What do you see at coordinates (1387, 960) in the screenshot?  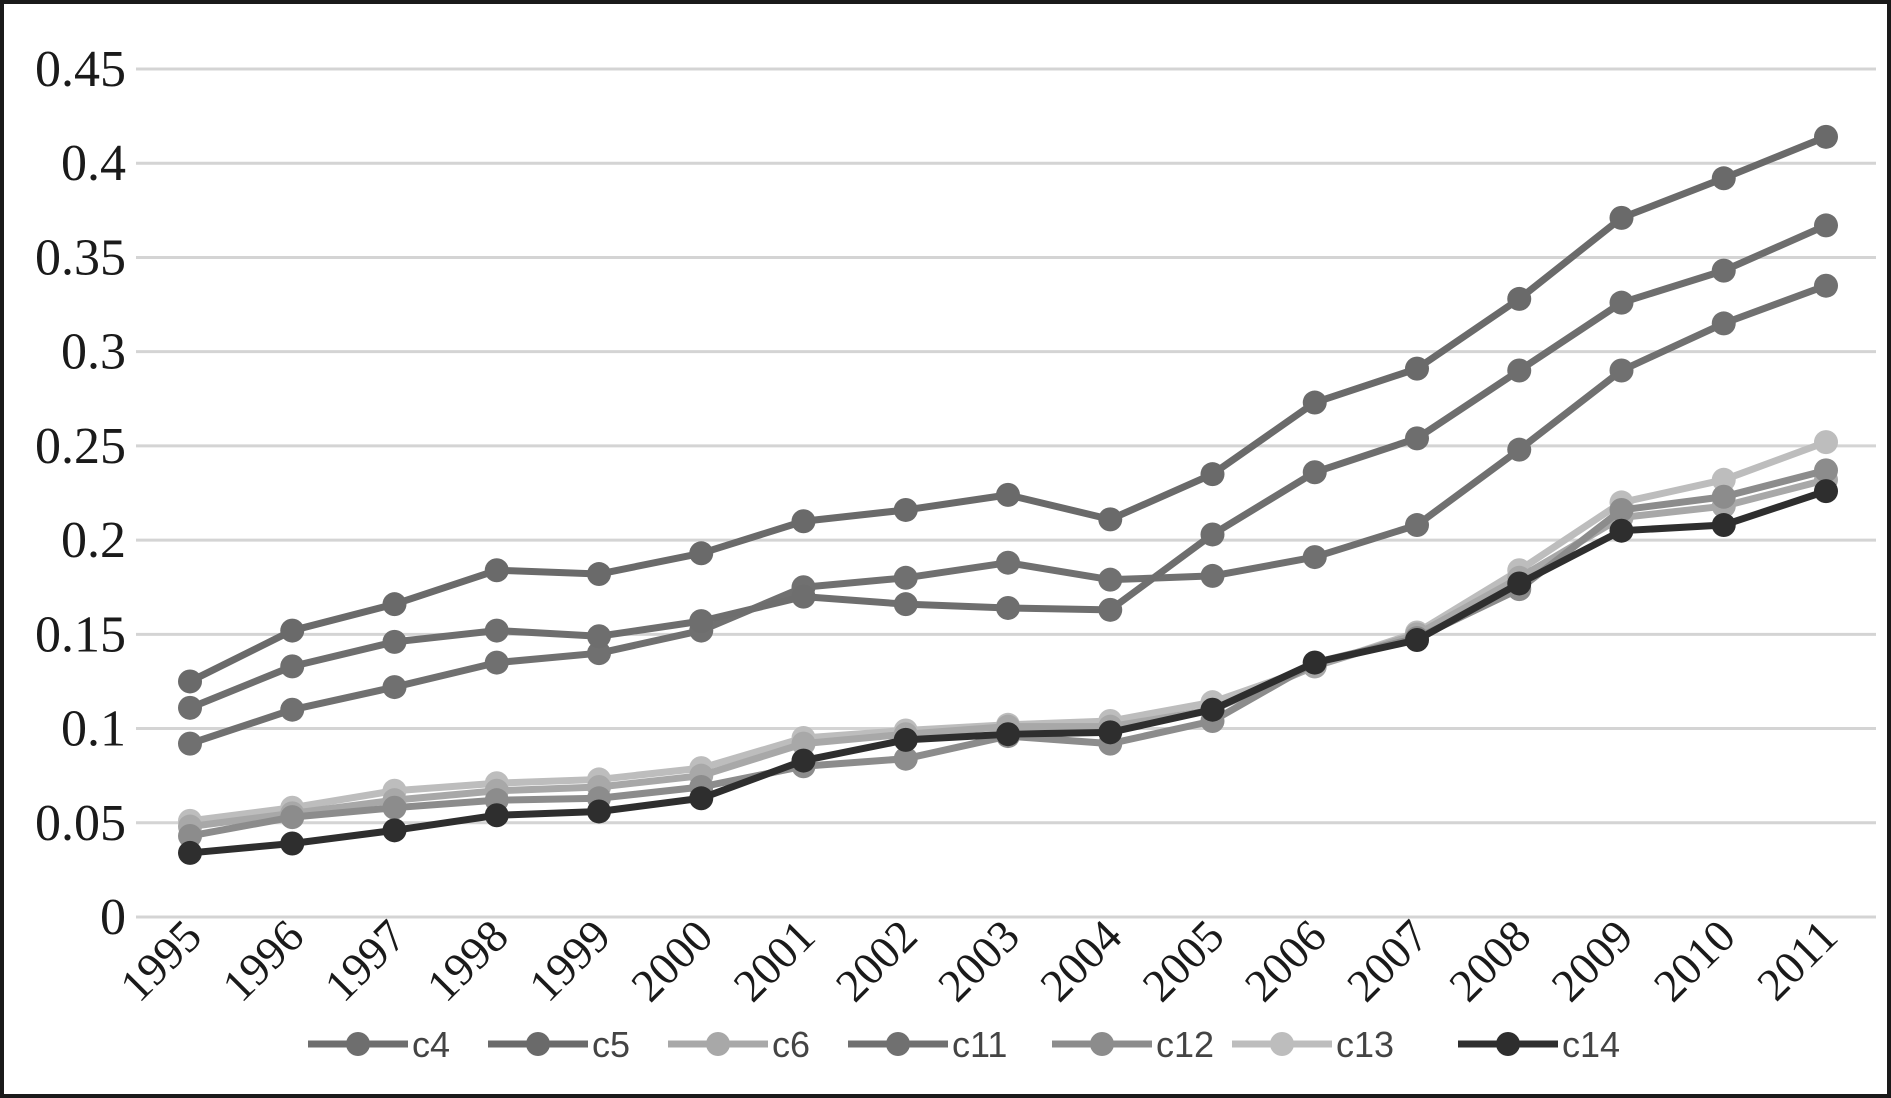 I see `x-tick-label: 2007` at bounding box center [1387, 960].